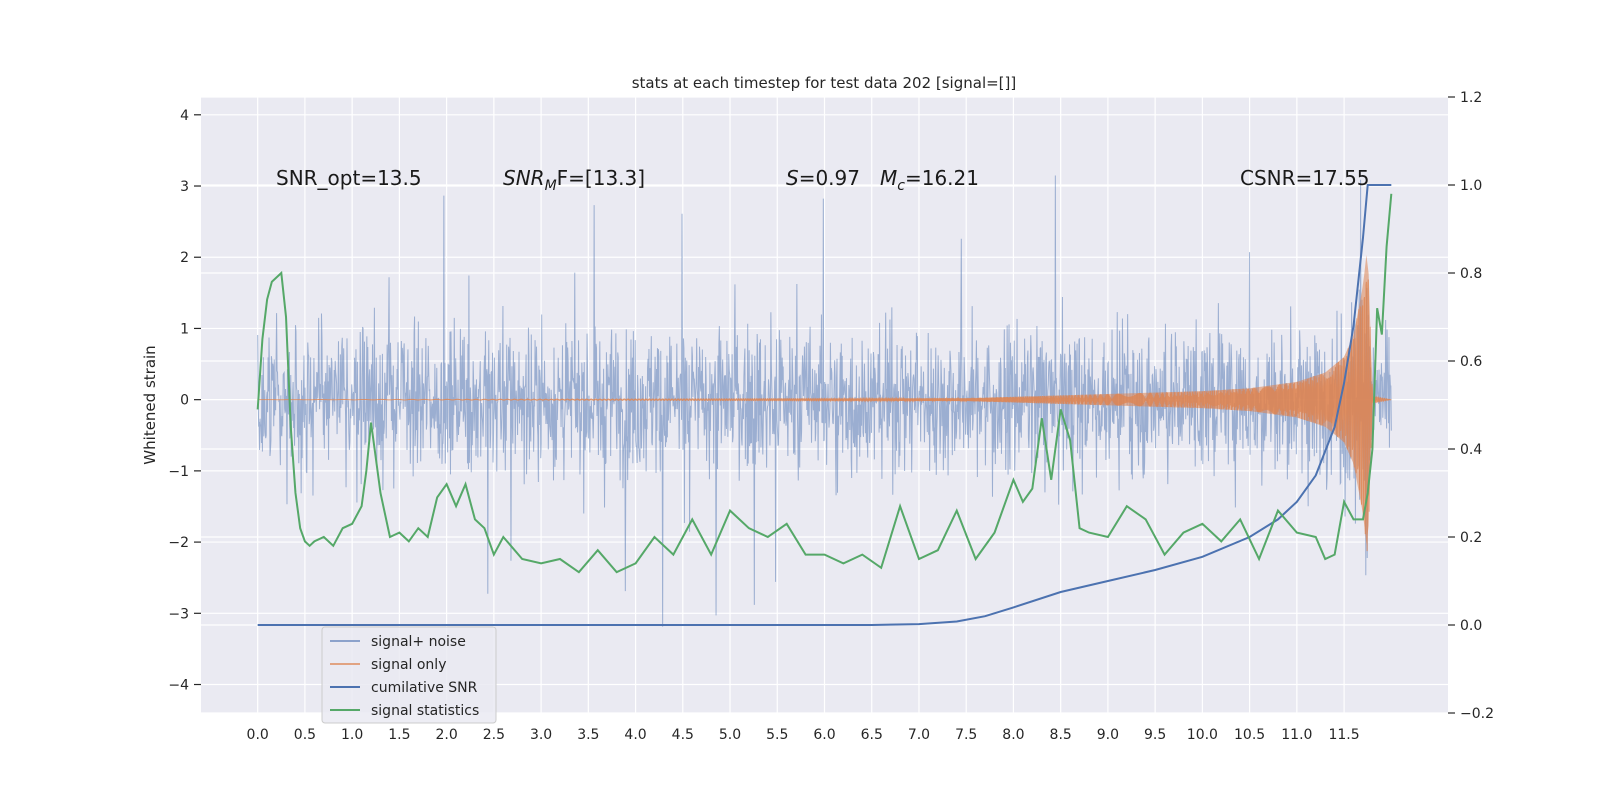 Image resolution: width=1600 pixels, height=800 pixels. Describe the element at coordinates (305, 735) in the screenshot. I see `x-tick-label: 0.5` at that location.